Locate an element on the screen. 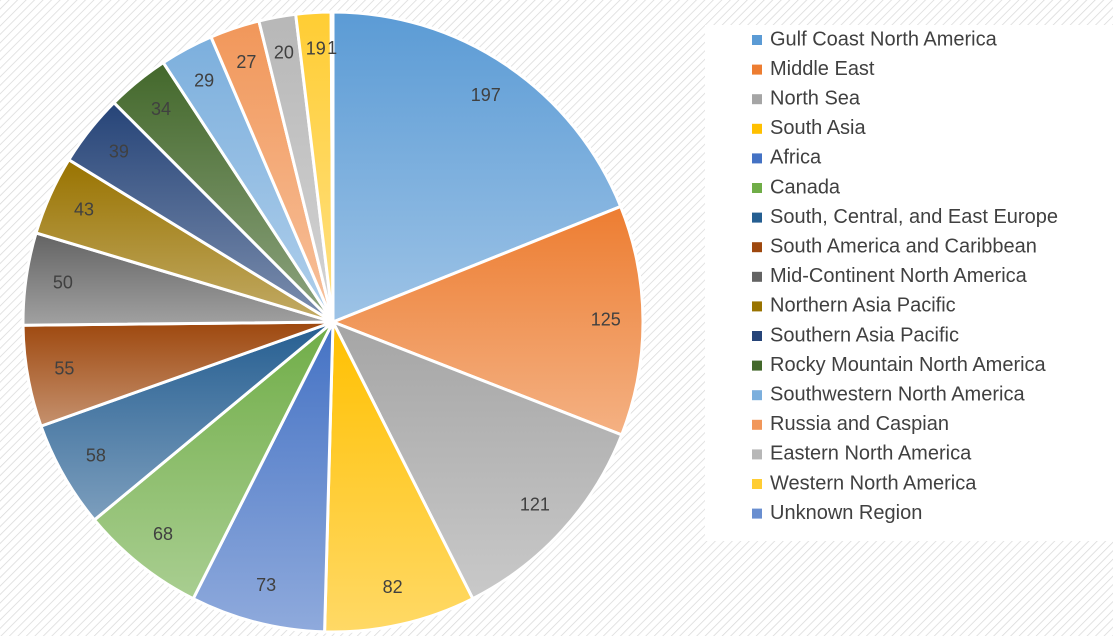 Image resolution: width=1113 pixels, height=636 pixels. data-label: 34 is located at coordinates (161, 109).